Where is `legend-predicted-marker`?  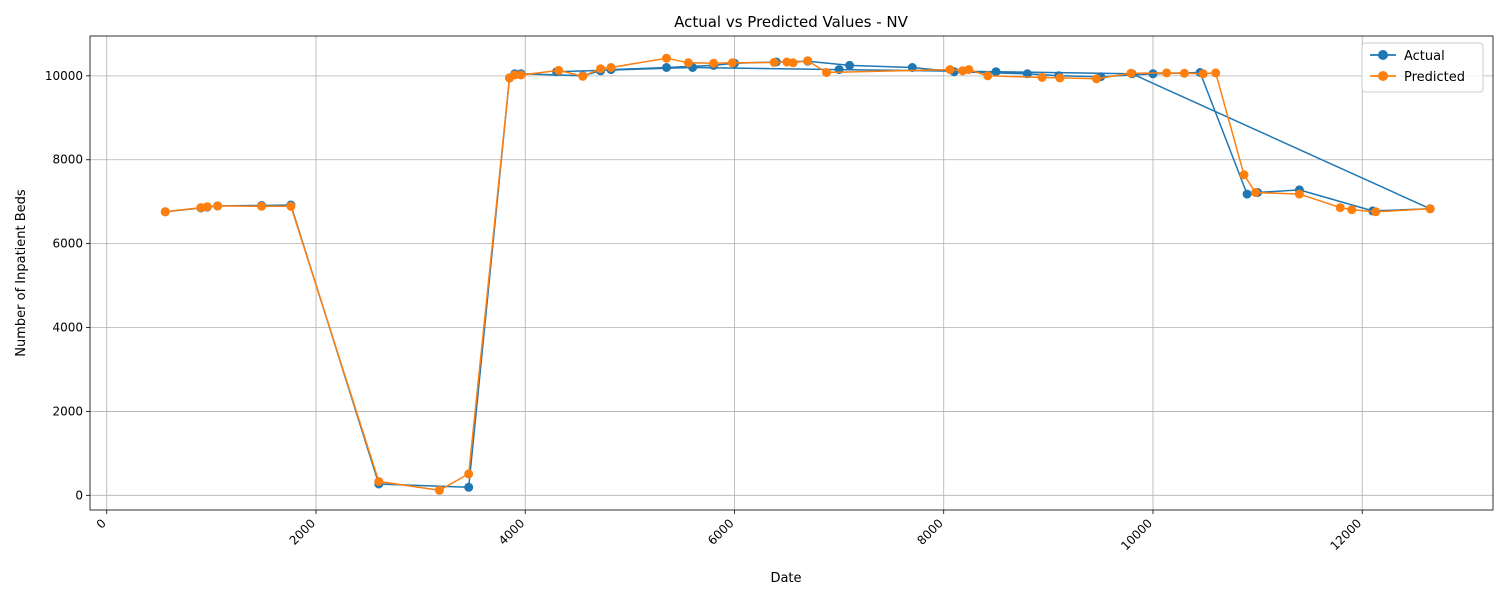 legend-predicted-marker is located at coordinates (1383, 76).